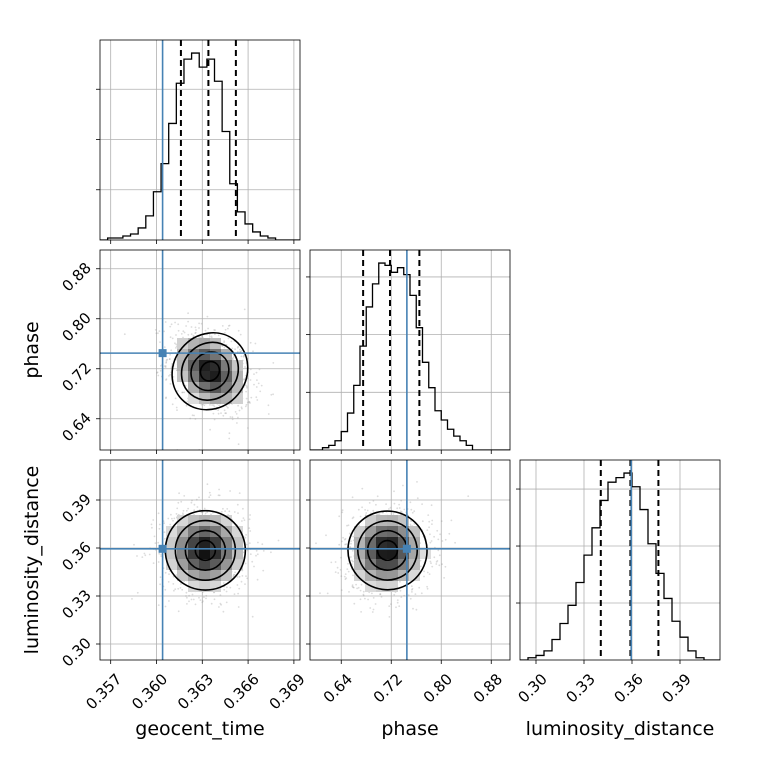  I want to click on histogram-luminosity_distance, so click(620, 566).